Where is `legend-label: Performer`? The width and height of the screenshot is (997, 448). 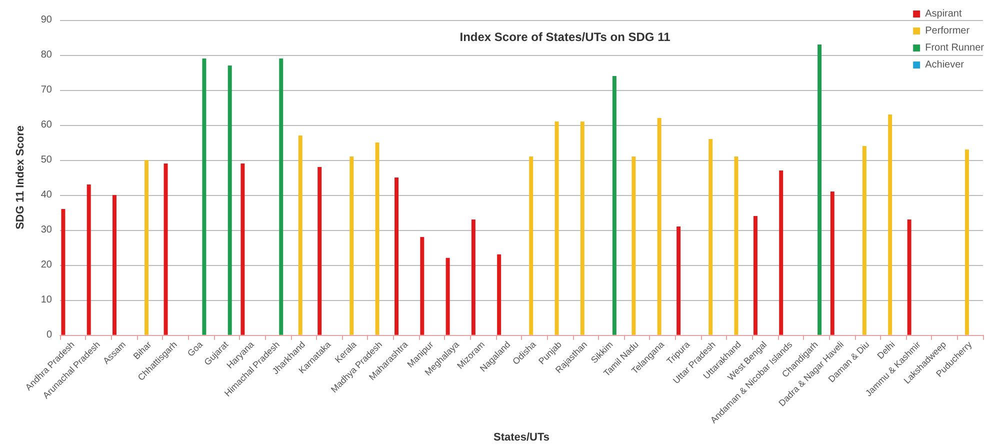 legend-label: Performer is located at coordinates (947, 31).